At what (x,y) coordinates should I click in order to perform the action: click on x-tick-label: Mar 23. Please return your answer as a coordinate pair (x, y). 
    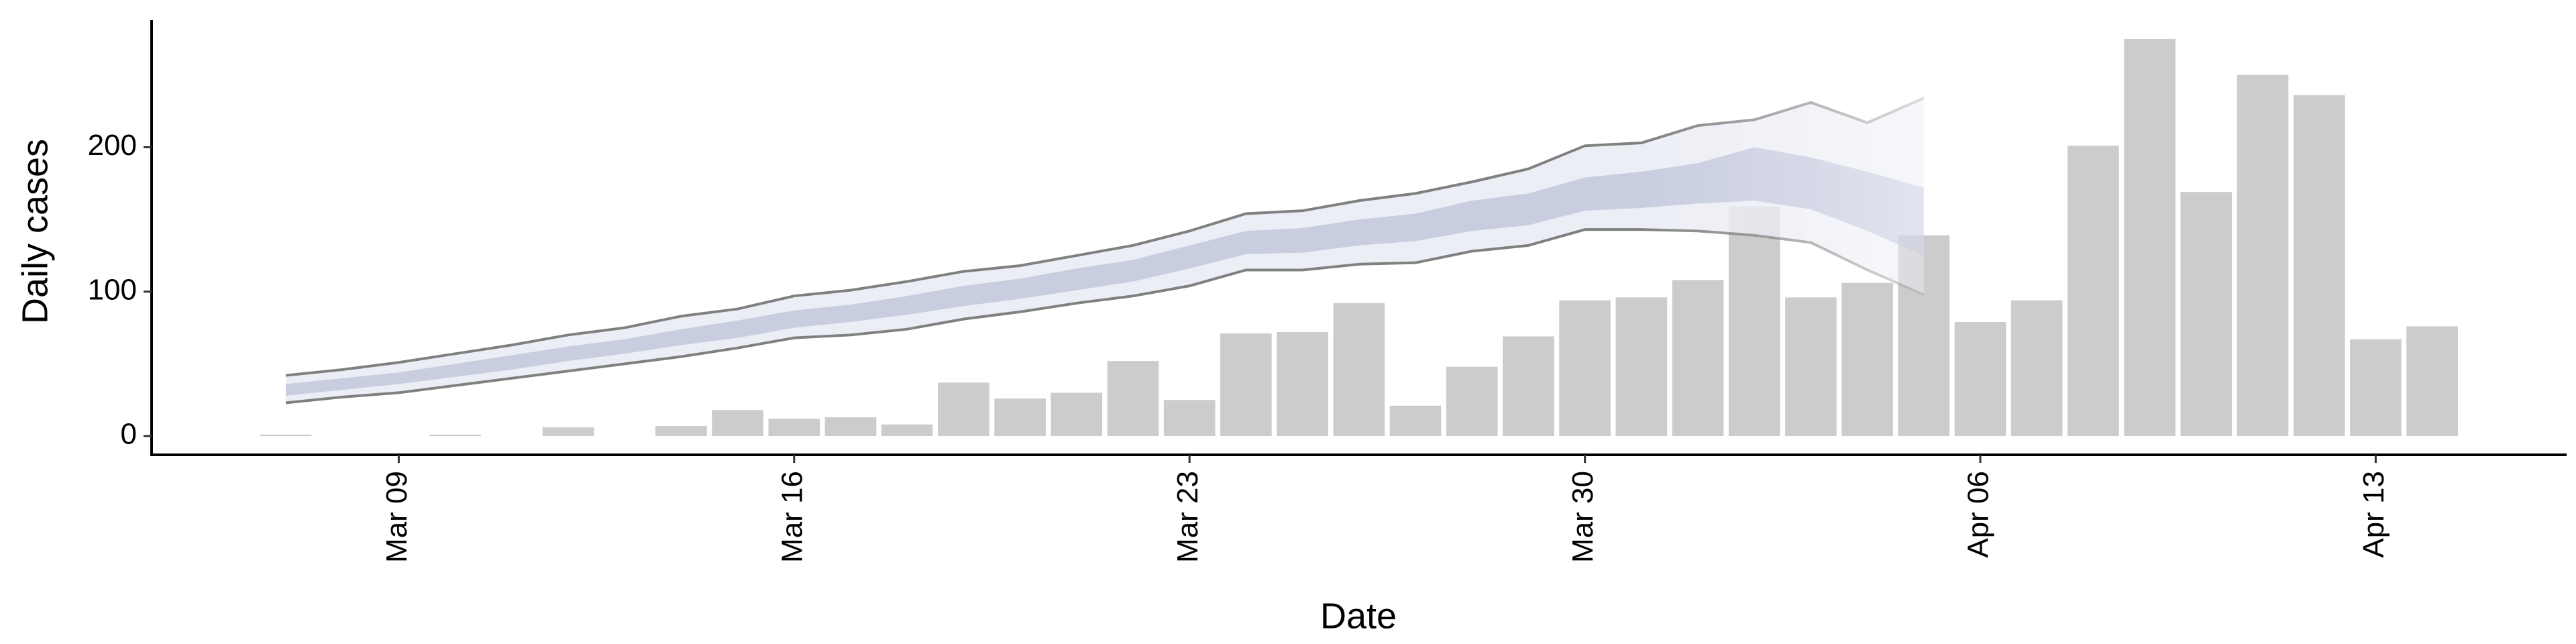
    Looking at the image, I should click on (1187, 517).